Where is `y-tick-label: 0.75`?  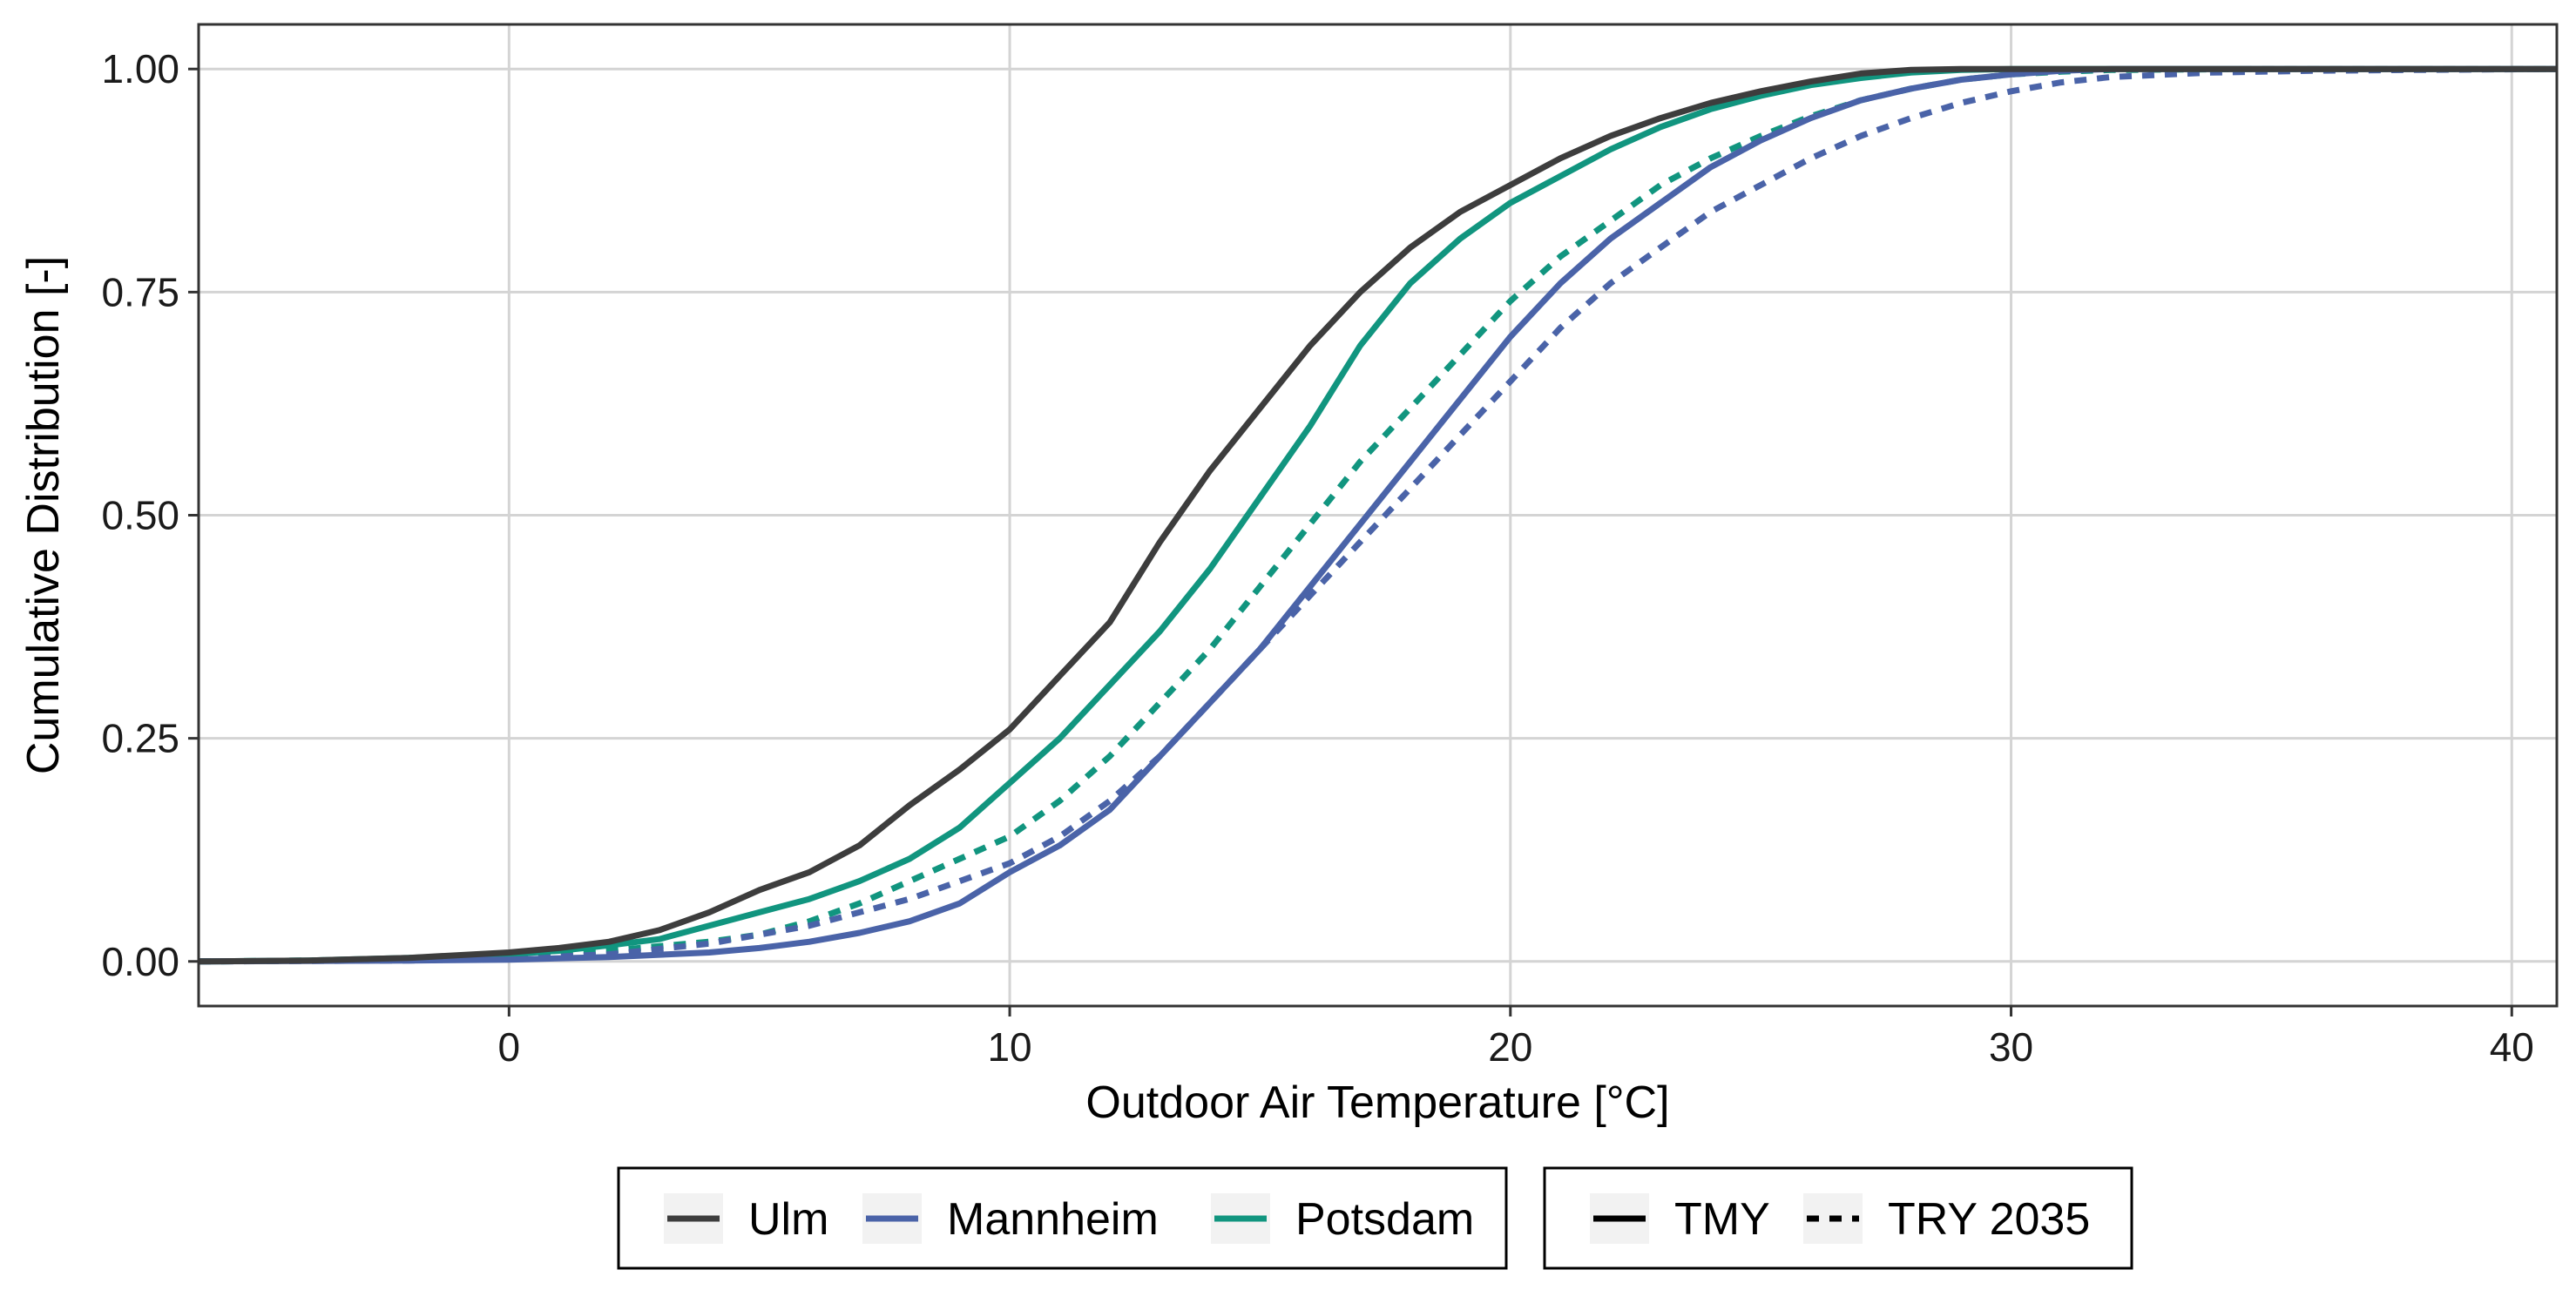 y-tick-label: 0.75 is located at coordinates (140, 291).